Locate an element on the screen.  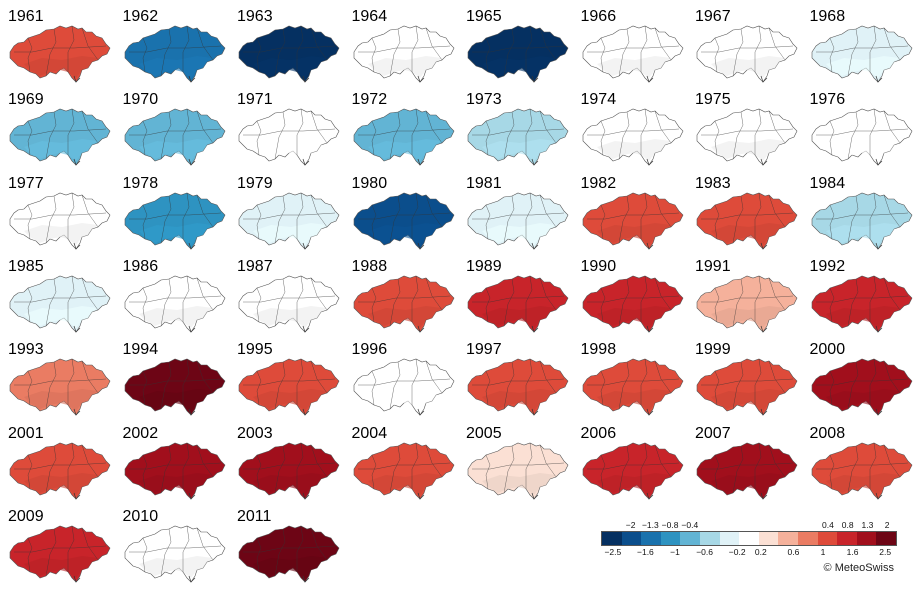
map-shape-1979 is located at coordinates (289, 221).